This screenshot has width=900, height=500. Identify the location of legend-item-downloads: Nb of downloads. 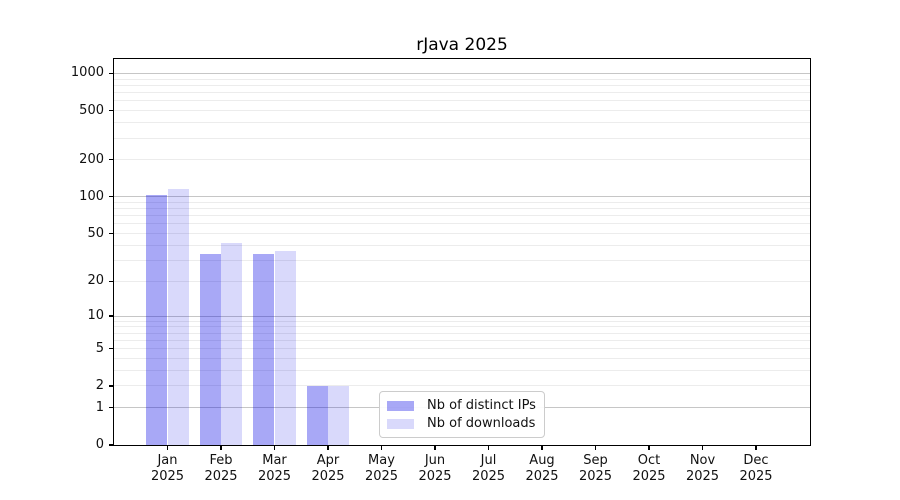
(462, 423).